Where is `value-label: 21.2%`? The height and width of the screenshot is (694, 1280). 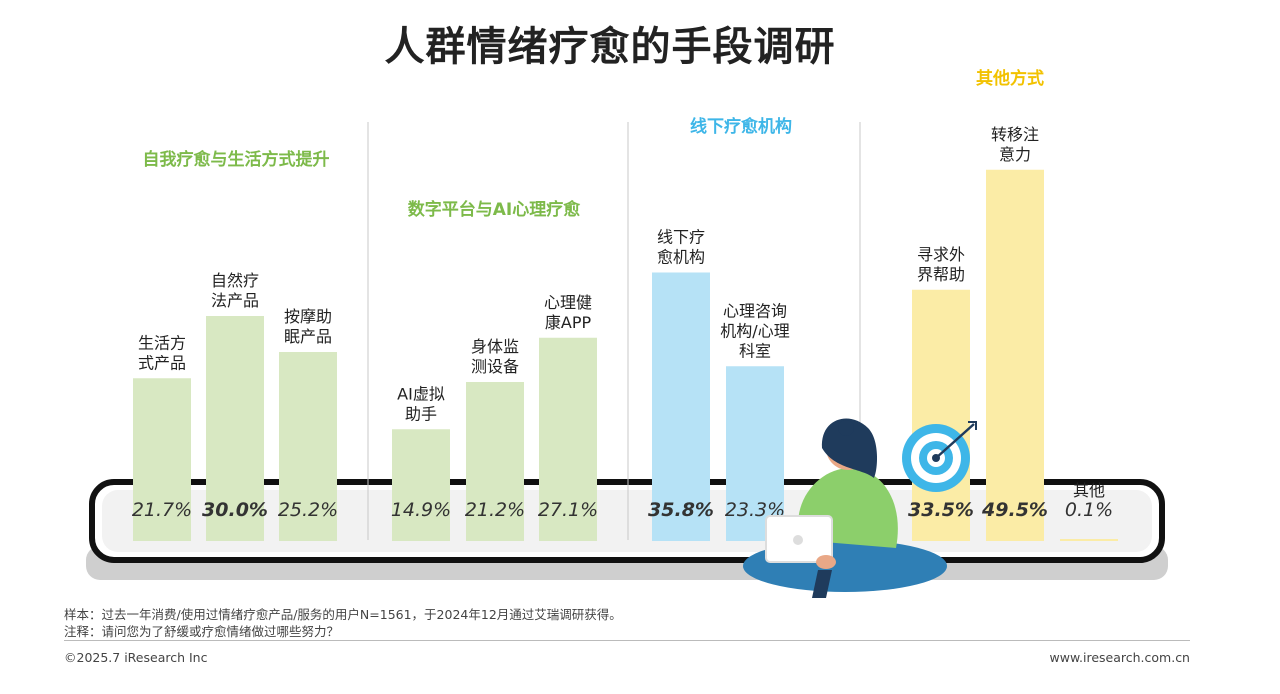 value-label: 21.2% is located at coordinates (495, 510).